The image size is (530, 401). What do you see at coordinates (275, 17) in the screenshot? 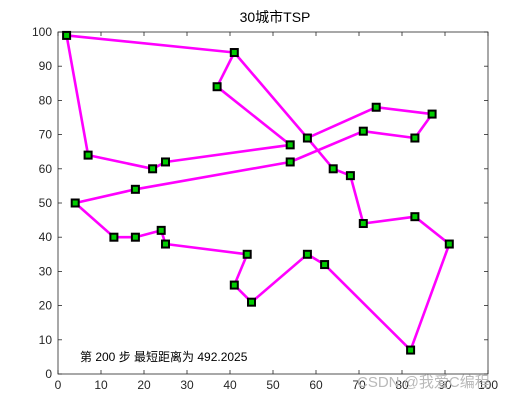
I see `chart-title: 30城市TSP` at bounding box center [275, 17].